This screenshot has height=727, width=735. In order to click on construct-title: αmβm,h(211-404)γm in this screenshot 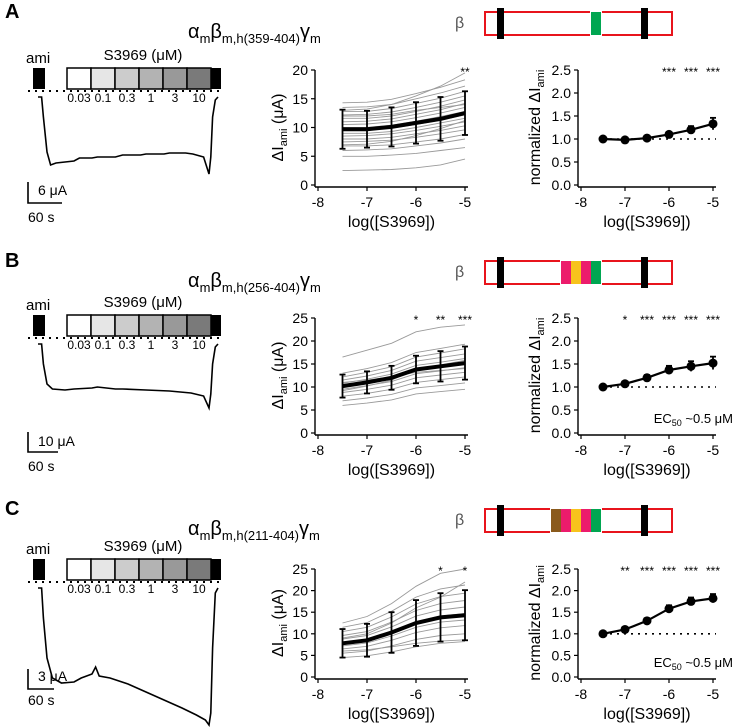, I will do `click(254, 530)`.